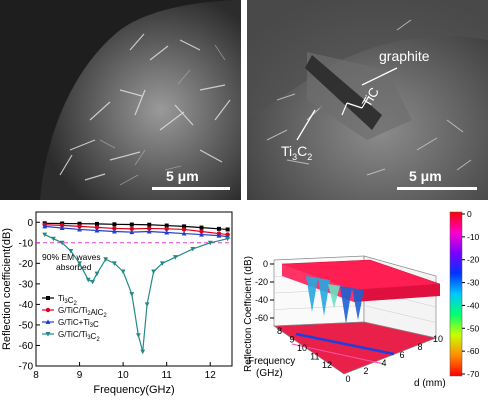 Image resolution: width=488 pixels, height=405 pixels. What do you see at coordinates (133, 390) in the screenshot?
I see `x-axis-label: Frequency(GHz)` at bounding box center [133, 390].